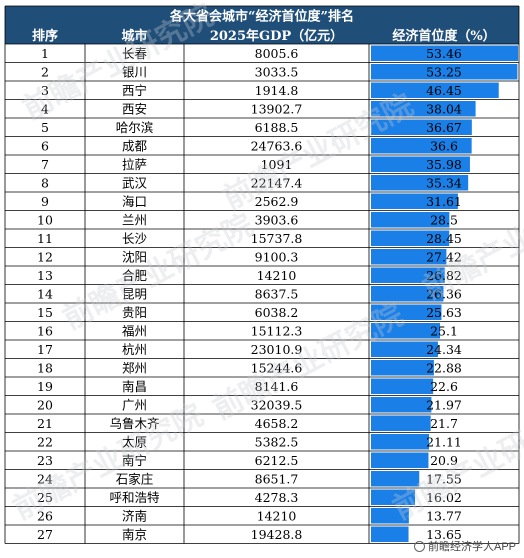  What do you see at coordinates (444, 293) in the screenshot?
I see `primacy-label: 26.36` at bounding box center [444, 293].